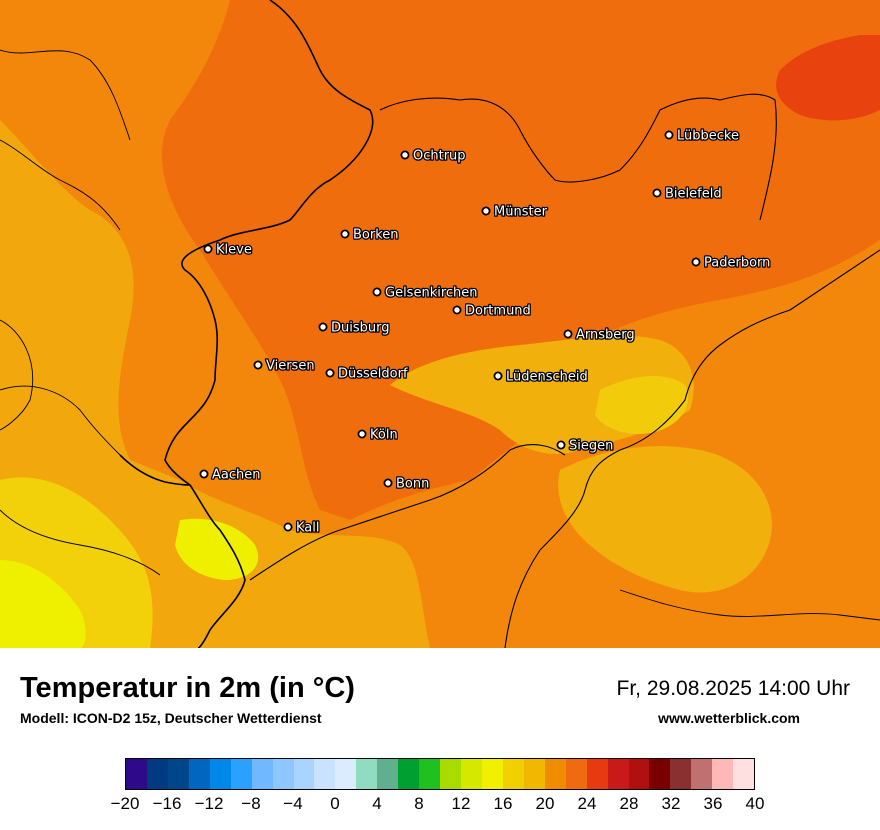 The width and height of the screenshot is (880, 830). I want to click on city-label: Lüdenscheid, so click(547, 377).